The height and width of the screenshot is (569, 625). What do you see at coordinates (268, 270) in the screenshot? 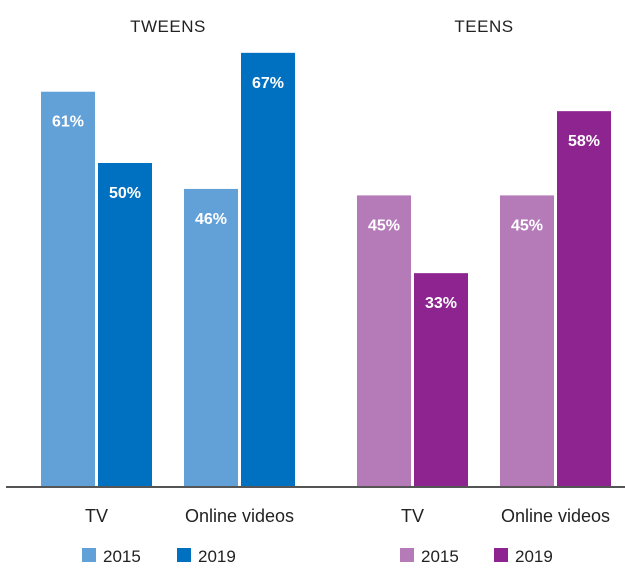
I see `bar-tweens-online-videos-2019` at bounding box center [268, 270].